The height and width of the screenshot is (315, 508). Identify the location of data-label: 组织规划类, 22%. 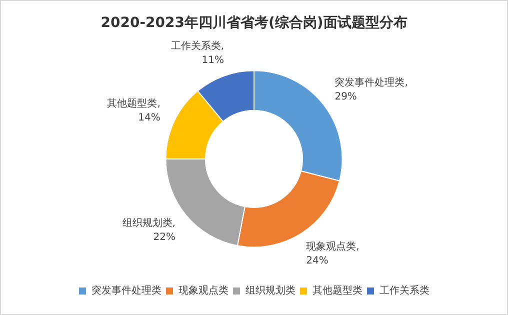
(149, 230).